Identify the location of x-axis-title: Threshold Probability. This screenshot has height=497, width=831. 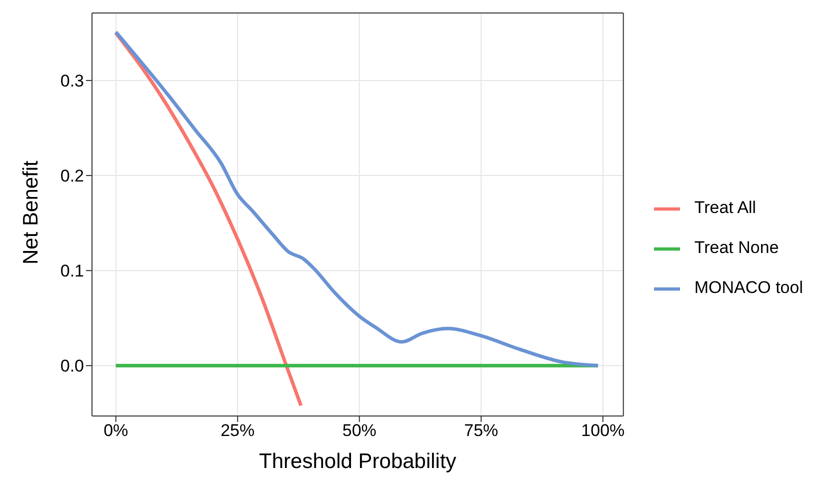
(358, 461).